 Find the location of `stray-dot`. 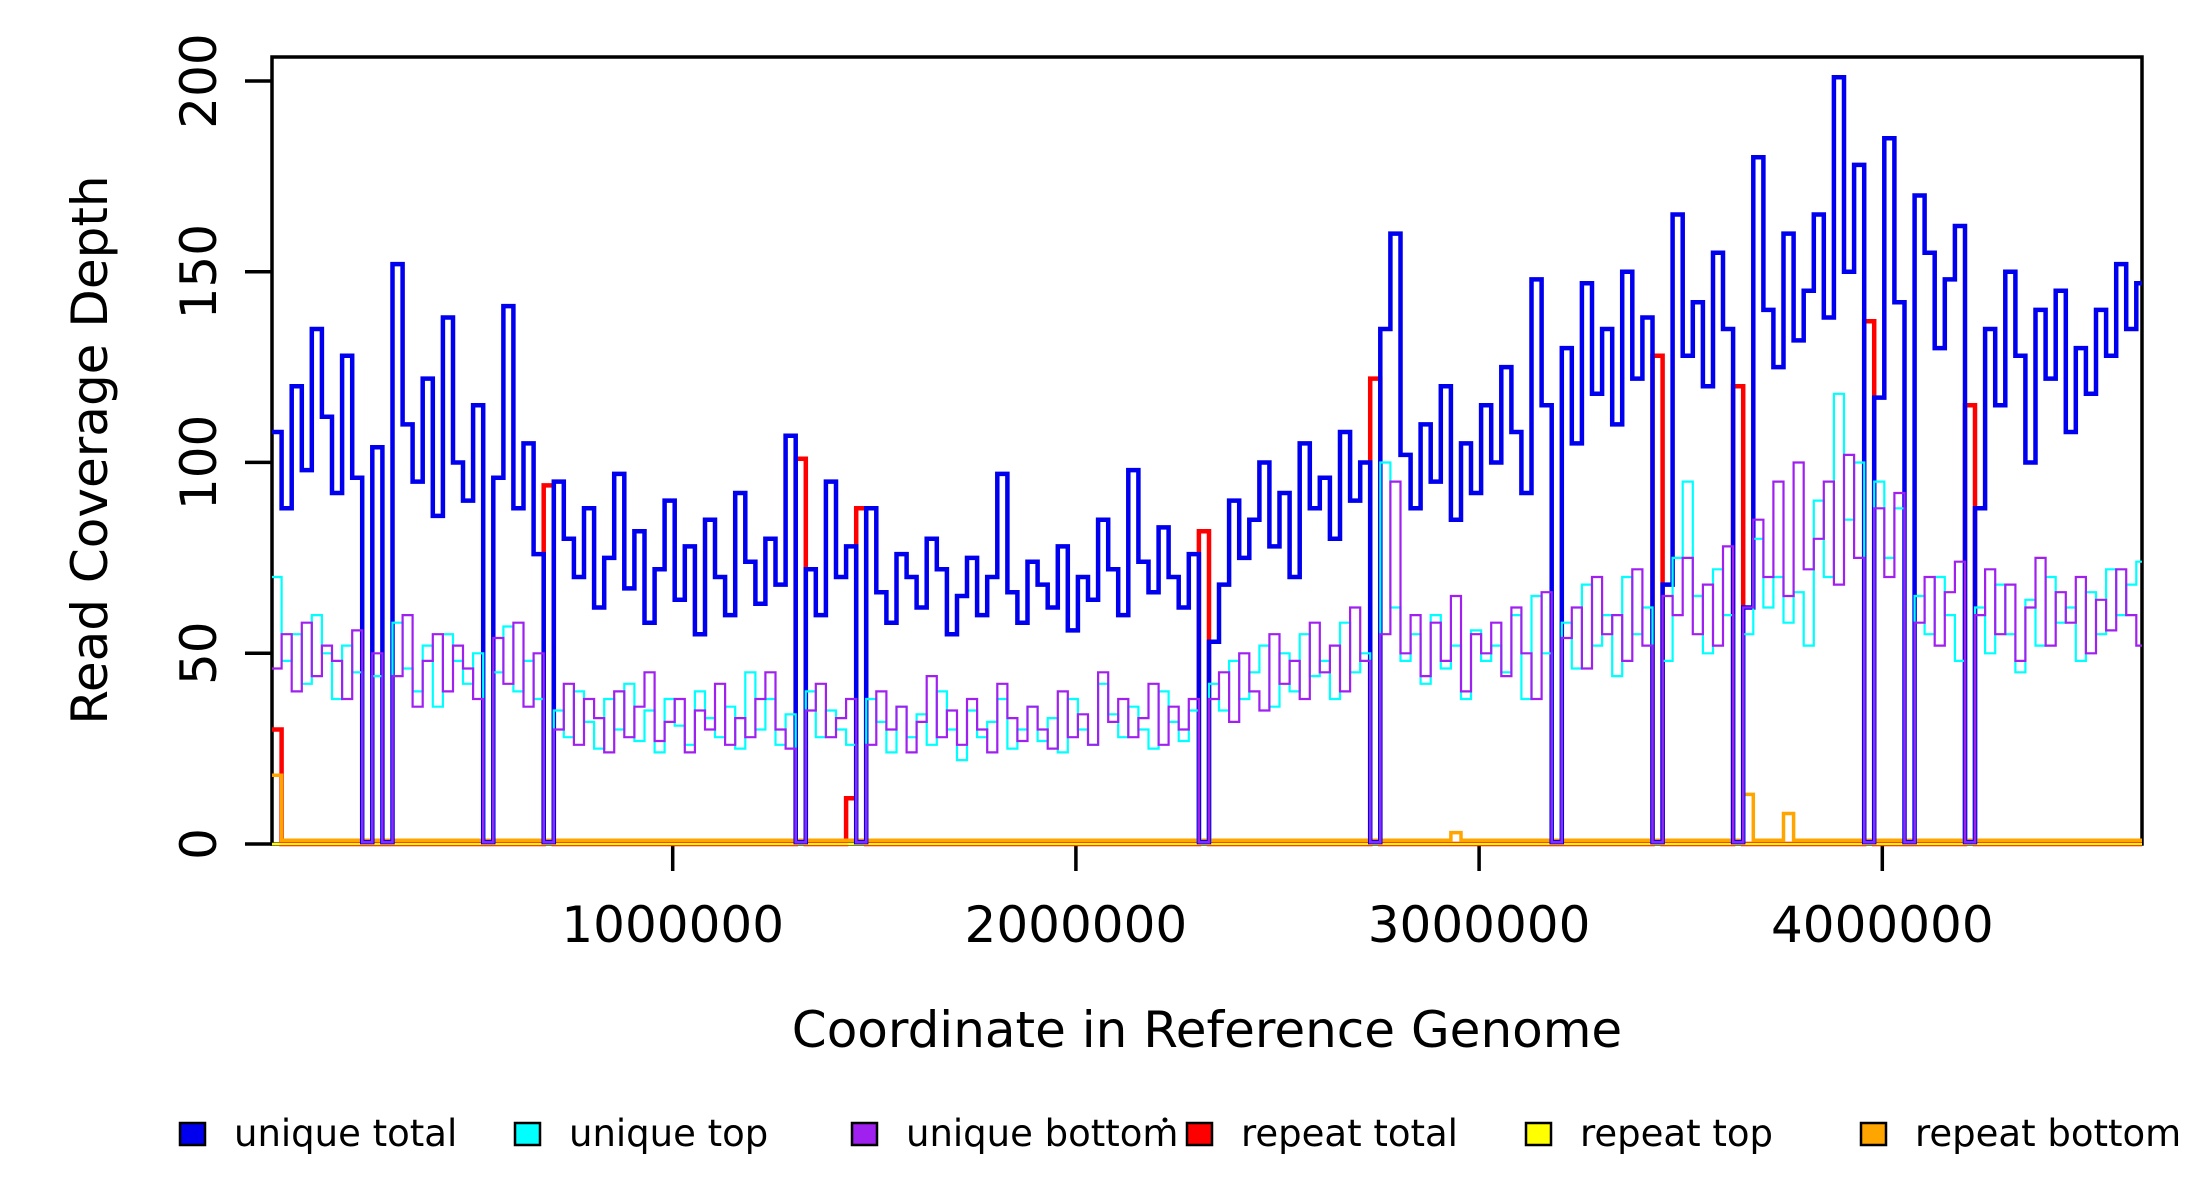

stray-dot is located at coordinates (1165, 1120).